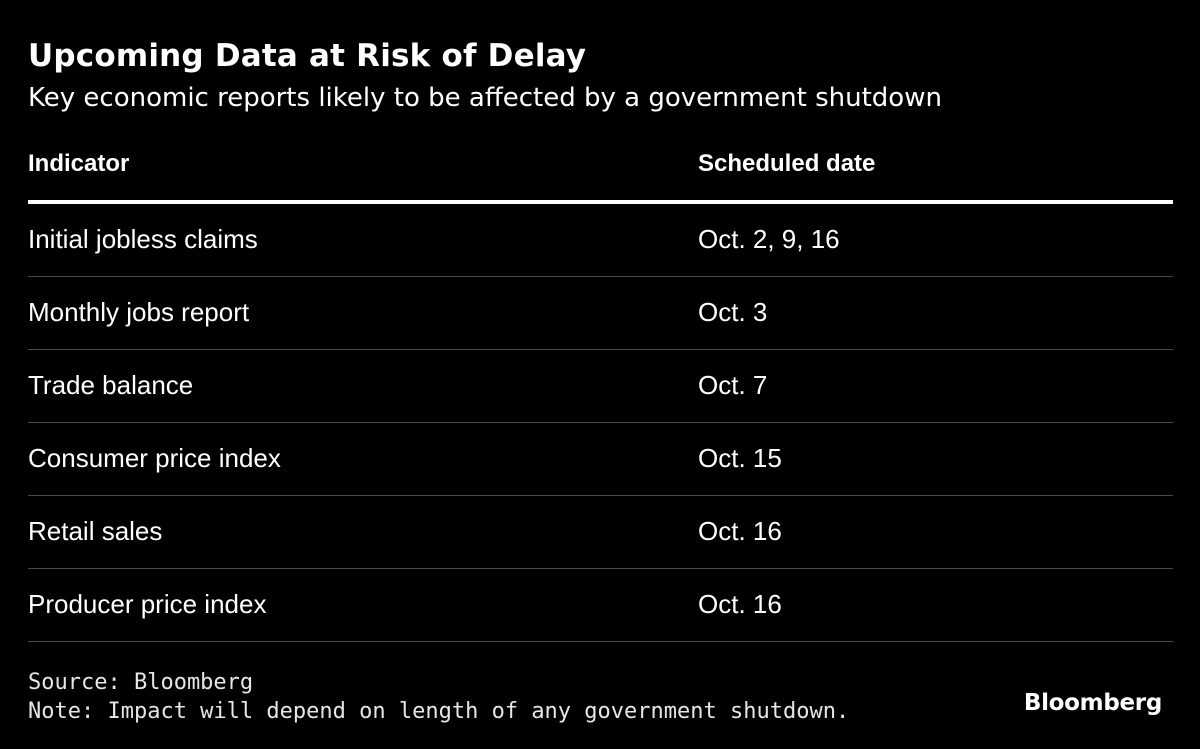 The height and width of the screenshot is (749, 1200). What do you see at coordinates (600, 532) in the screenshot?
I see `table-row: Retail sales Oct. 16` at bounding box center [600, 532].